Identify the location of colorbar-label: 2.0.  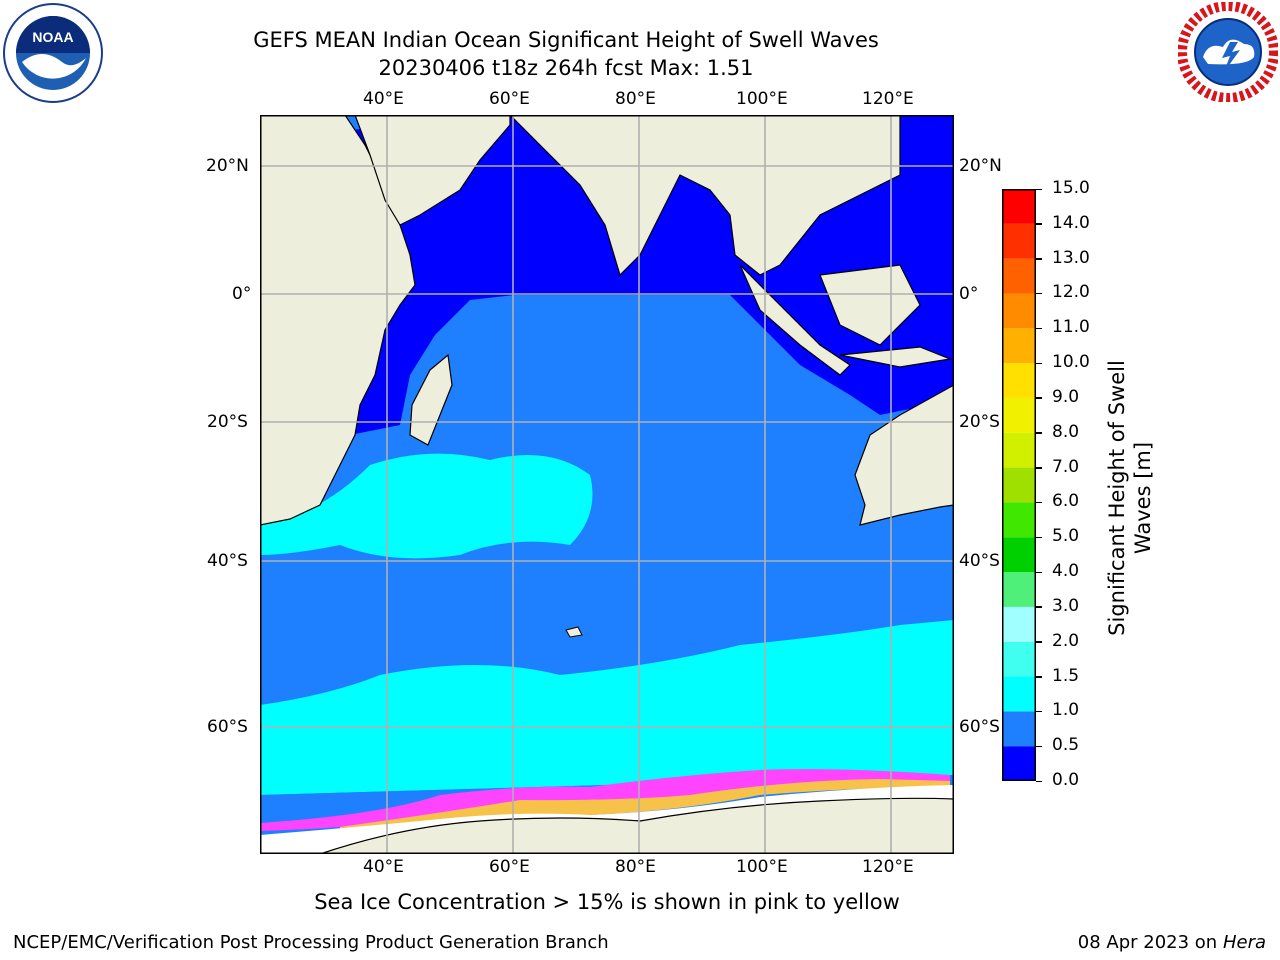
(1066, 640).